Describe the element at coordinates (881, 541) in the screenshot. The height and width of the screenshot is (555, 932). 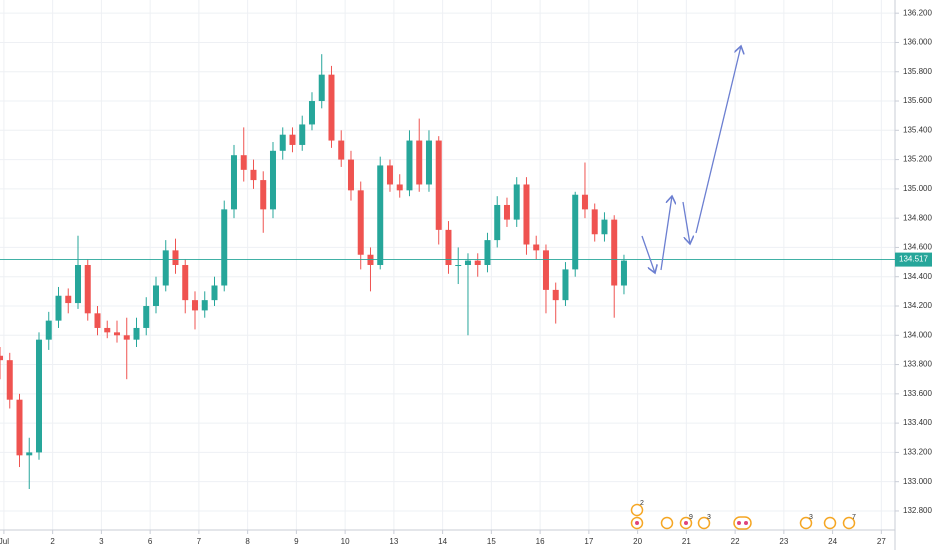
I see `x-tick-label: 27` at that location.